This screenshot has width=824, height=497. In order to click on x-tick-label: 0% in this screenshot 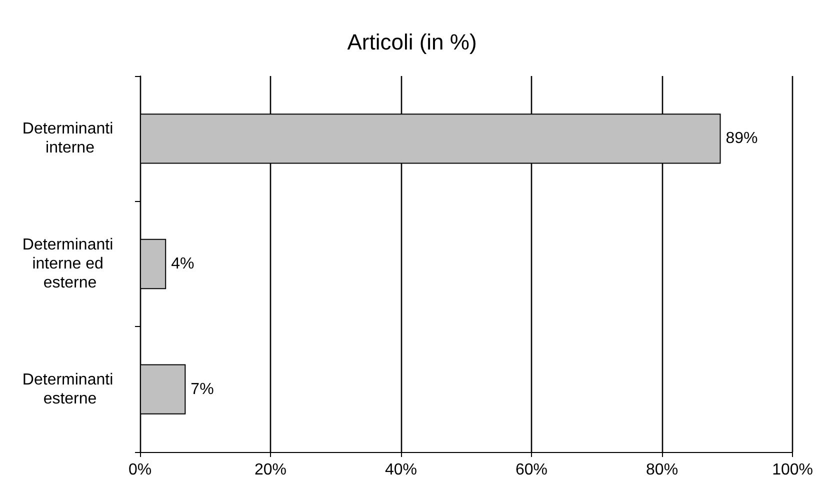, I will do `click(140, 470)`.